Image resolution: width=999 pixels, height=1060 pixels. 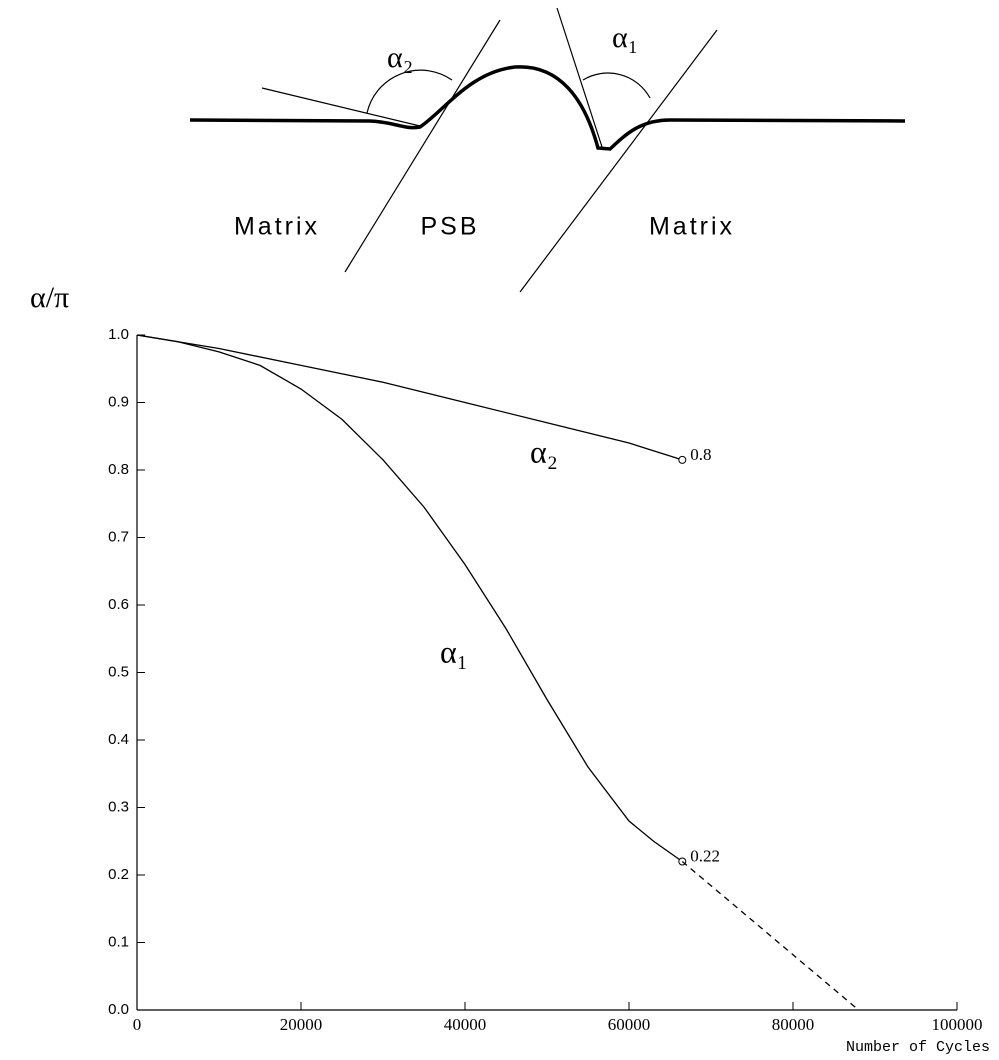 What do you see at coordinates (918, 1047) in the screenshot?
I see `x-axis-label: Number of Cycles` at bounding box center [918, 1047].